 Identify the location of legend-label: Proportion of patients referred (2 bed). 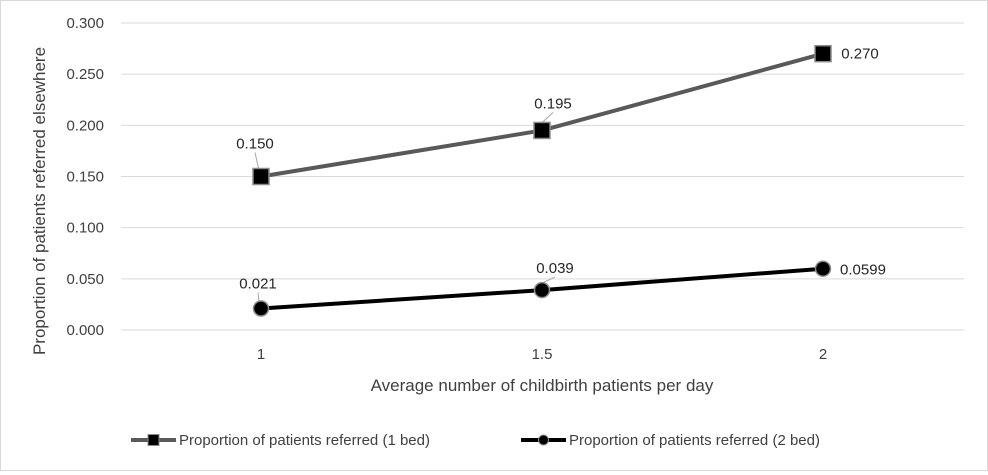
(694, 440).